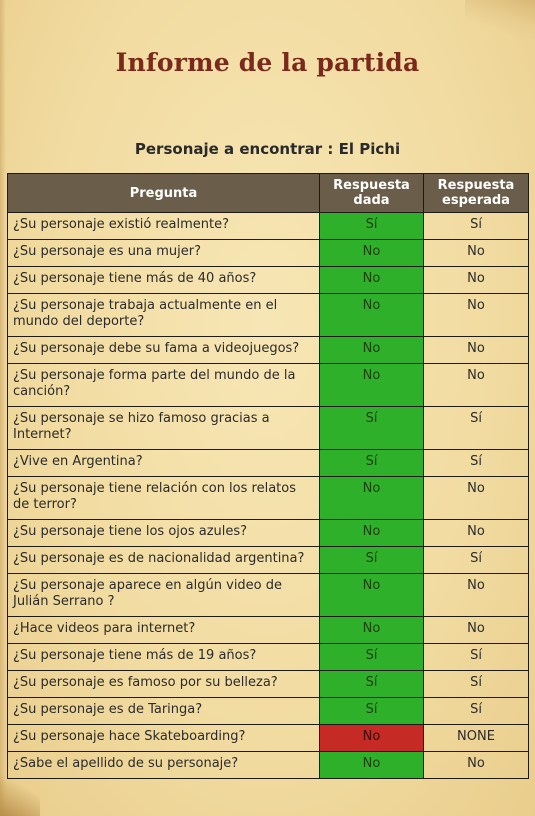  I want to click on question-cell: ¿Su personaje existió realmente?, so click(163, 226).